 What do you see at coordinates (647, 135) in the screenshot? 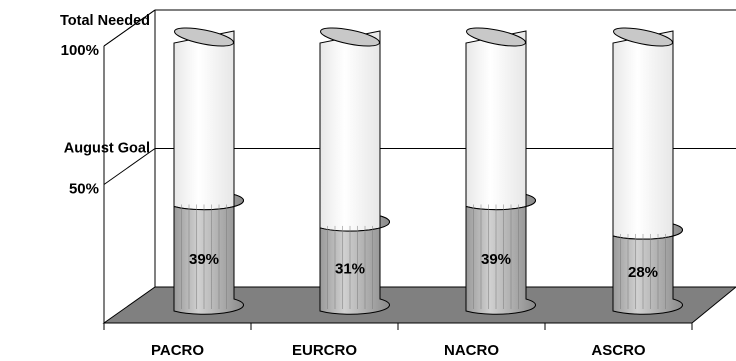
I see `bar-remaining-ascro` at bounding box center [647, 135].